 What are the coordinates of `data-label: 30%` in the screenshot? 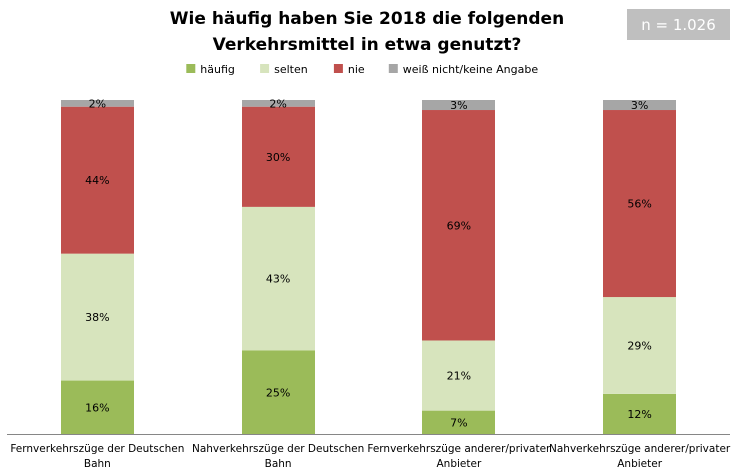 It's located at (278, 157).